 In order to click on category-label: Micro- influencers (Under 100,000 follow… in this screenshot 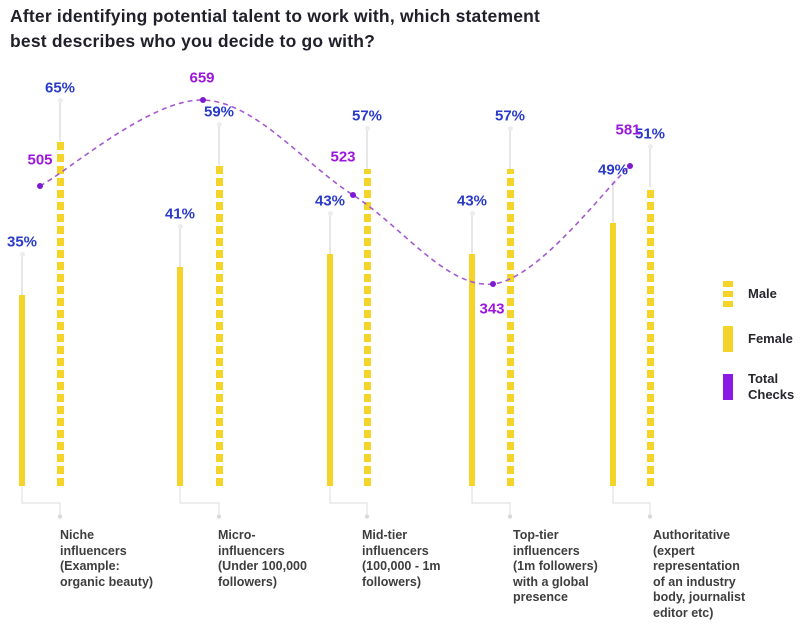, I will do `click(262, 558)`.